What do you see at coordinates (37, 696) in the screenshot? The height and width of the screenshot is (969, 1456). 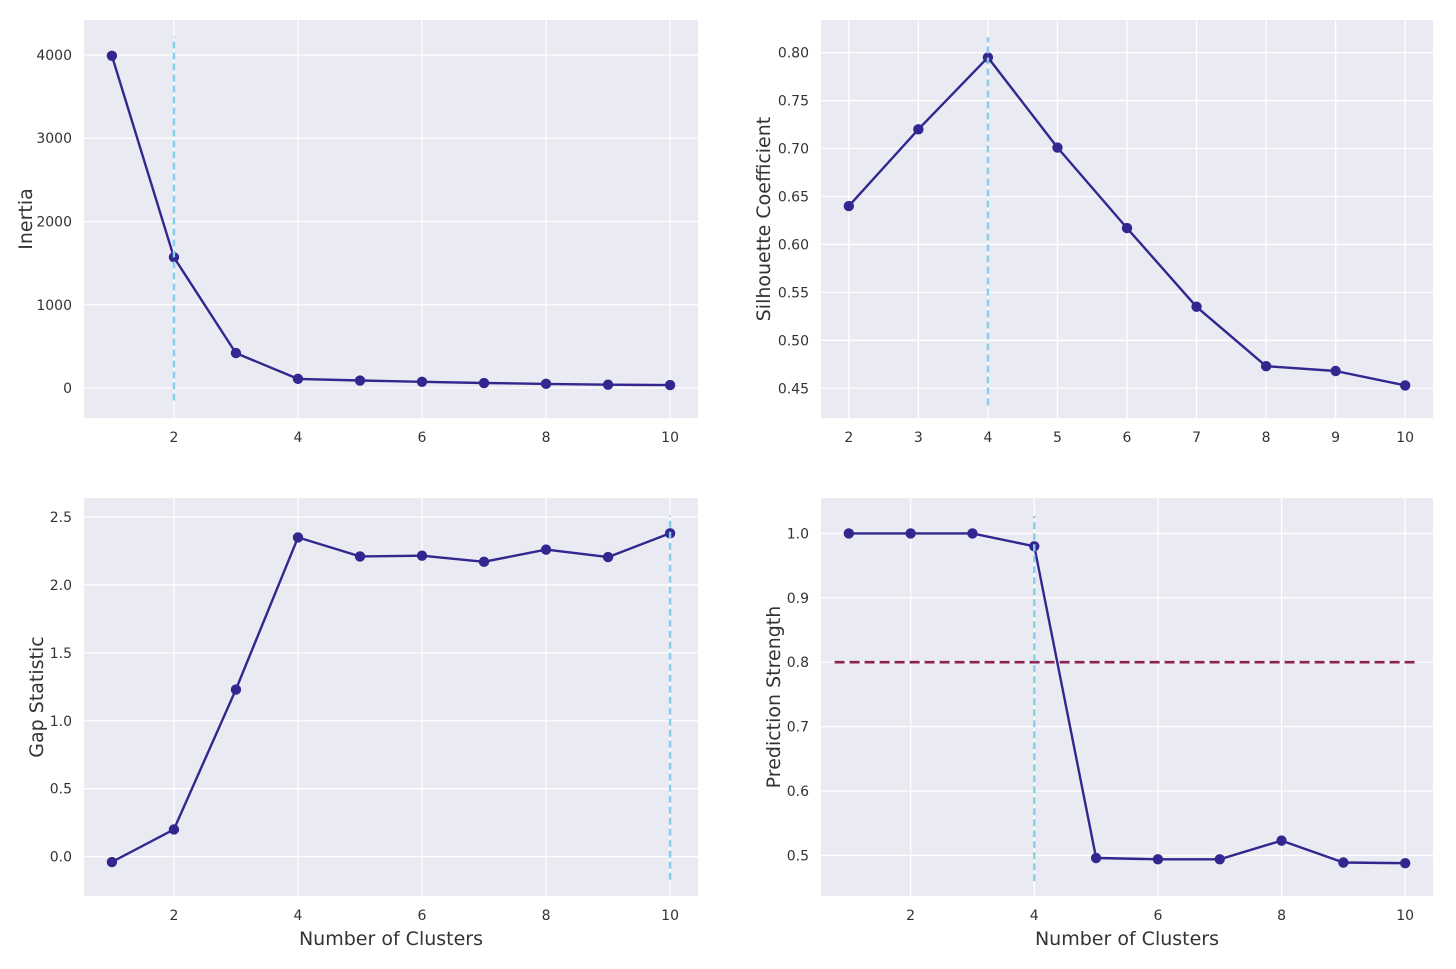 I see `y-axis-label: Gap Statistic` at bounding box center [37, 696].